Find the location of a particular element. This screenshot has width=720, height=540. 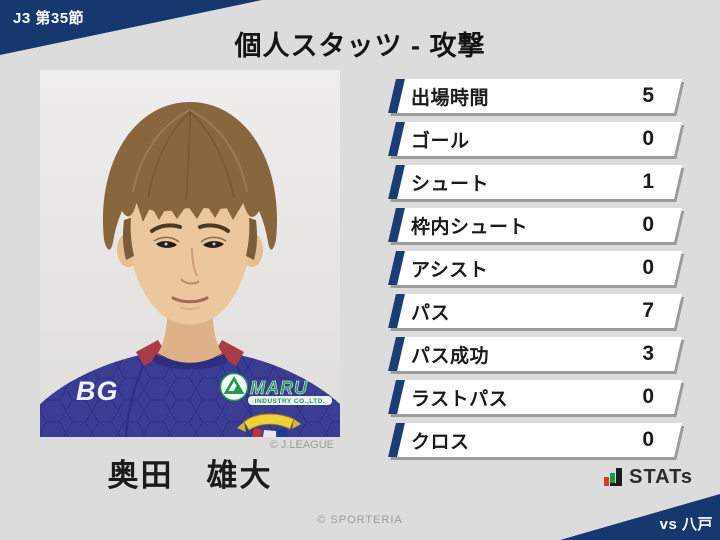

eyes is located at coordinates (190, 242).